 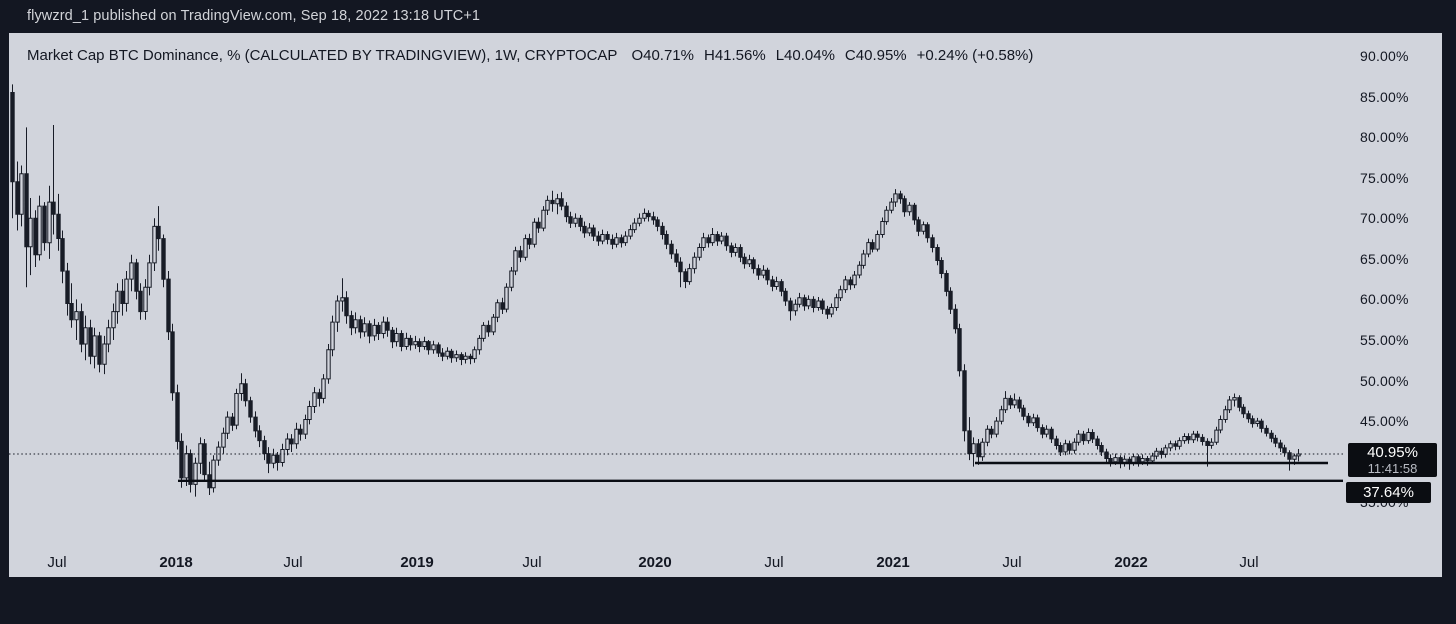 I want to click on drawing-layer, so click(x=677, y=467).